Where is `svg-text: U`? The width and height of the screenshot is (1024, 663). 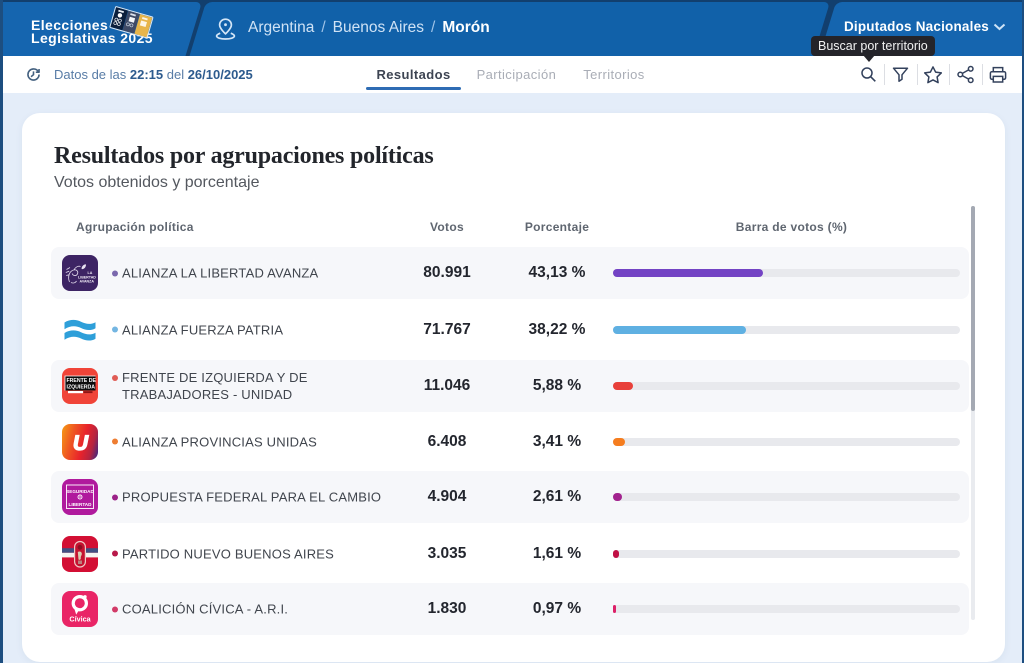
svg-text: U is located at coordinates (81, 442).